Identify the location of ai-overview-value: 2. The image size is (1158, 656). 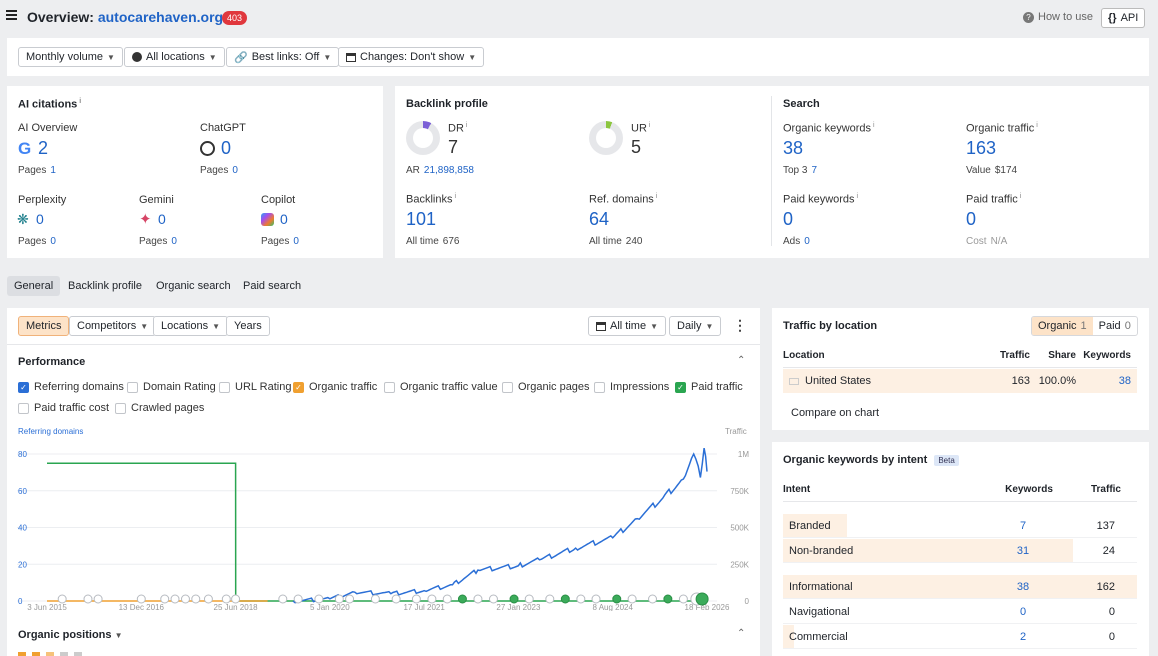
(43, 148).